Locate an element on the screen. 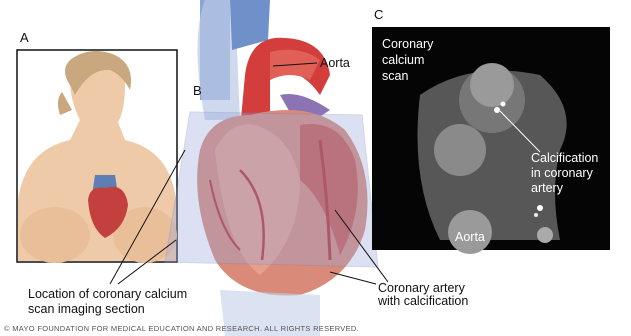 The height and width of the screenshot is (336, 631). calcification-label: artery is located at coordinates (547, 188).